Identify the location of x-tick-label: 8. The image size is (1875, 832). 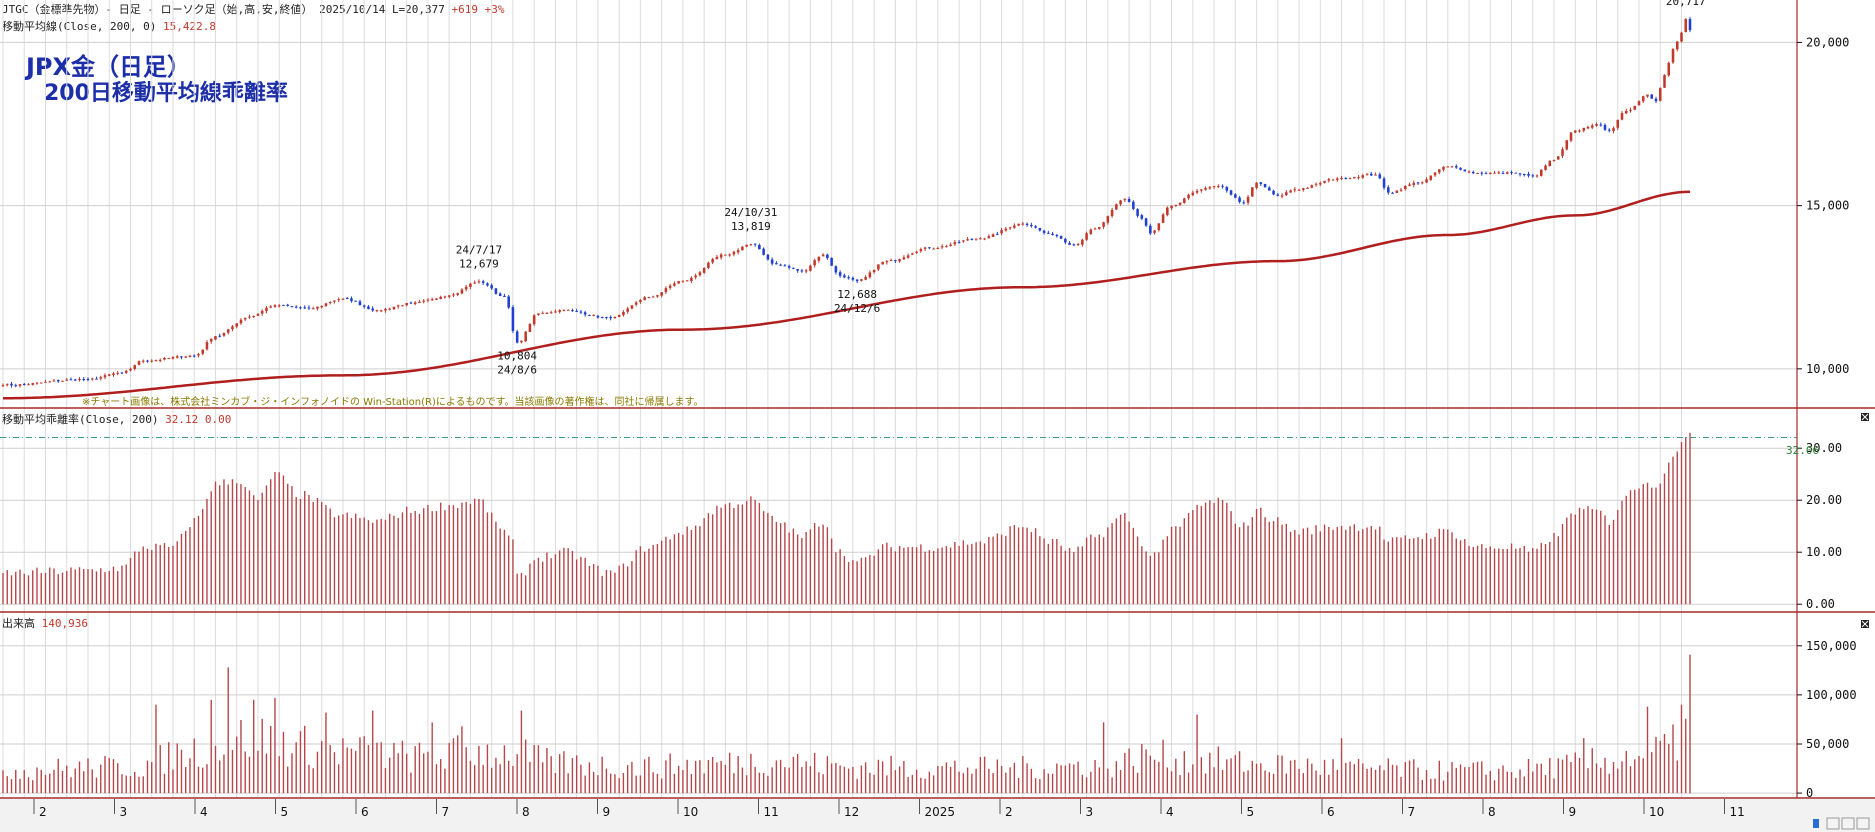
(1492, 812).